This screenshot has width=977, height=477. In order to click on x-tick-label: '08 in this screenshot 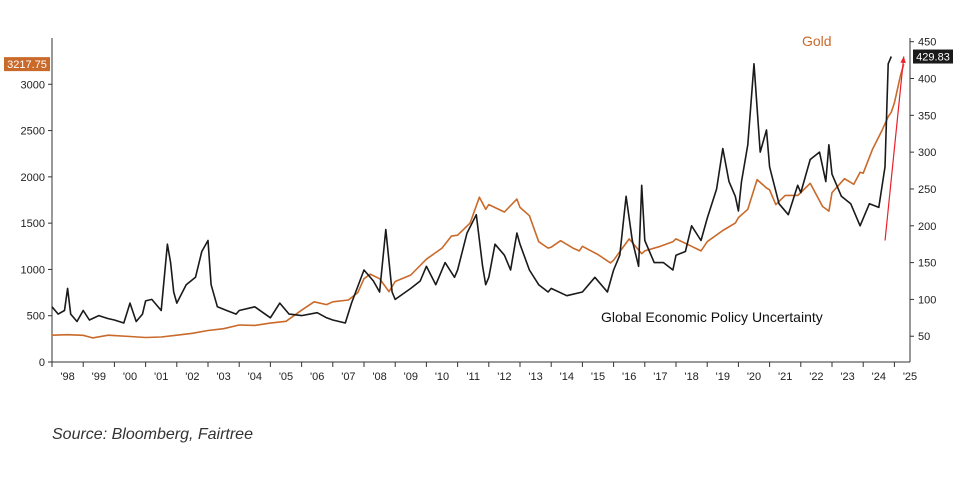, I will do `click(379, 377)`.